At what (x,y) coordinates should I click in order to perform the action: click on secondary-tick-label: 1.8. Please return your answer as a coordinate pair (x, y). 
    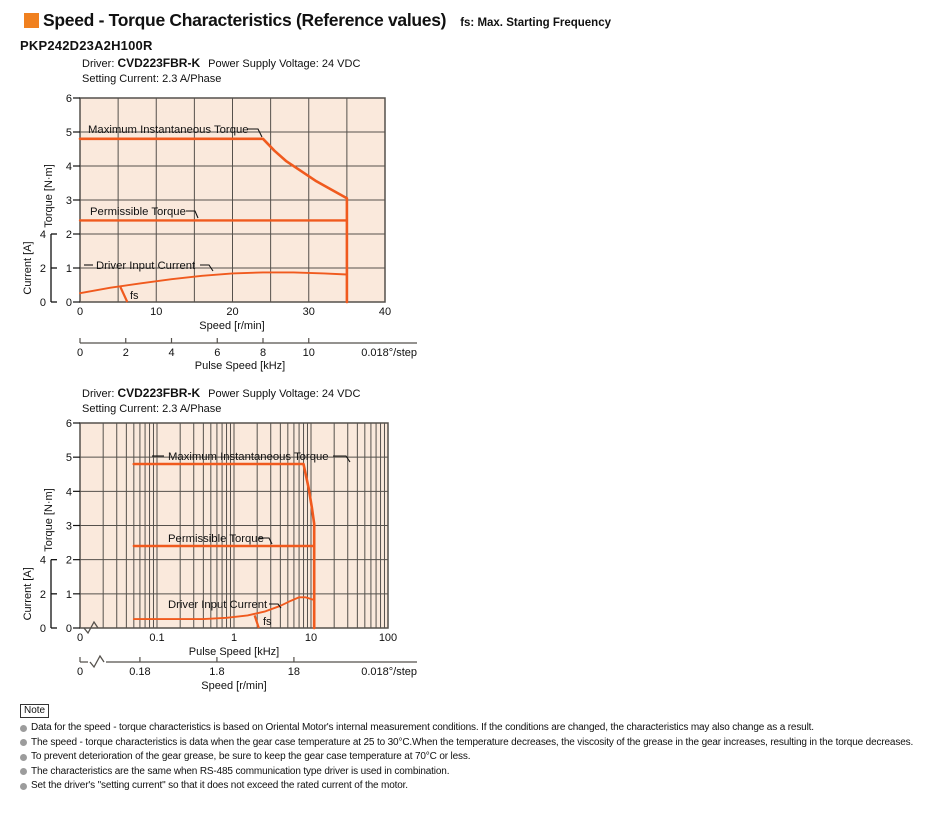
    Looking at the image, I should click on (216, 672).